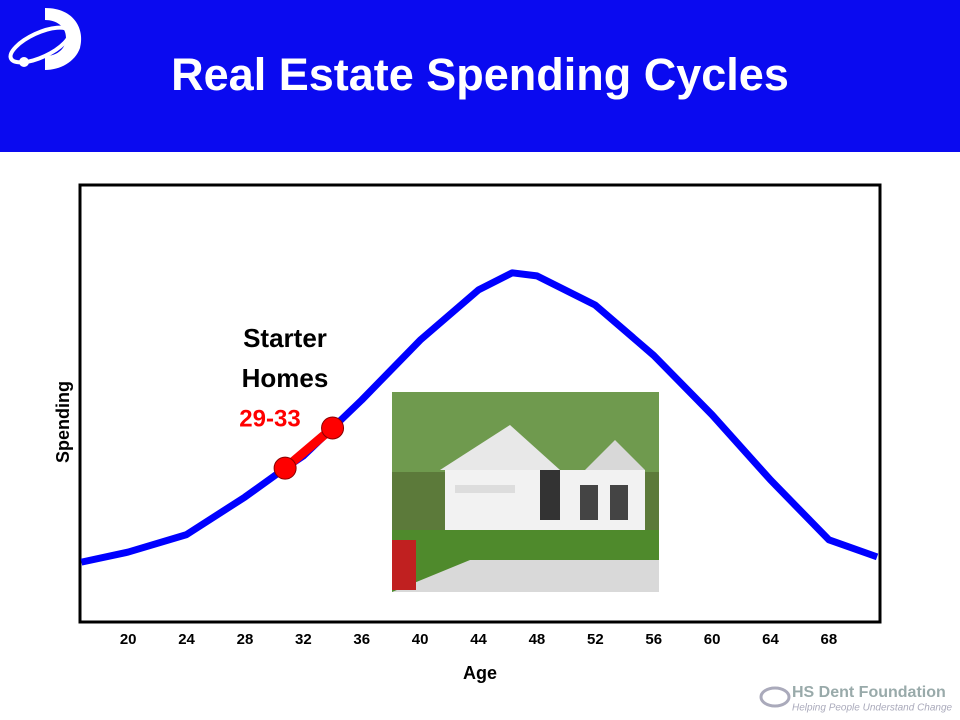 This screenshot has width=960, height=720. I want to click on x-tick-label: 48, so click(537, 639).